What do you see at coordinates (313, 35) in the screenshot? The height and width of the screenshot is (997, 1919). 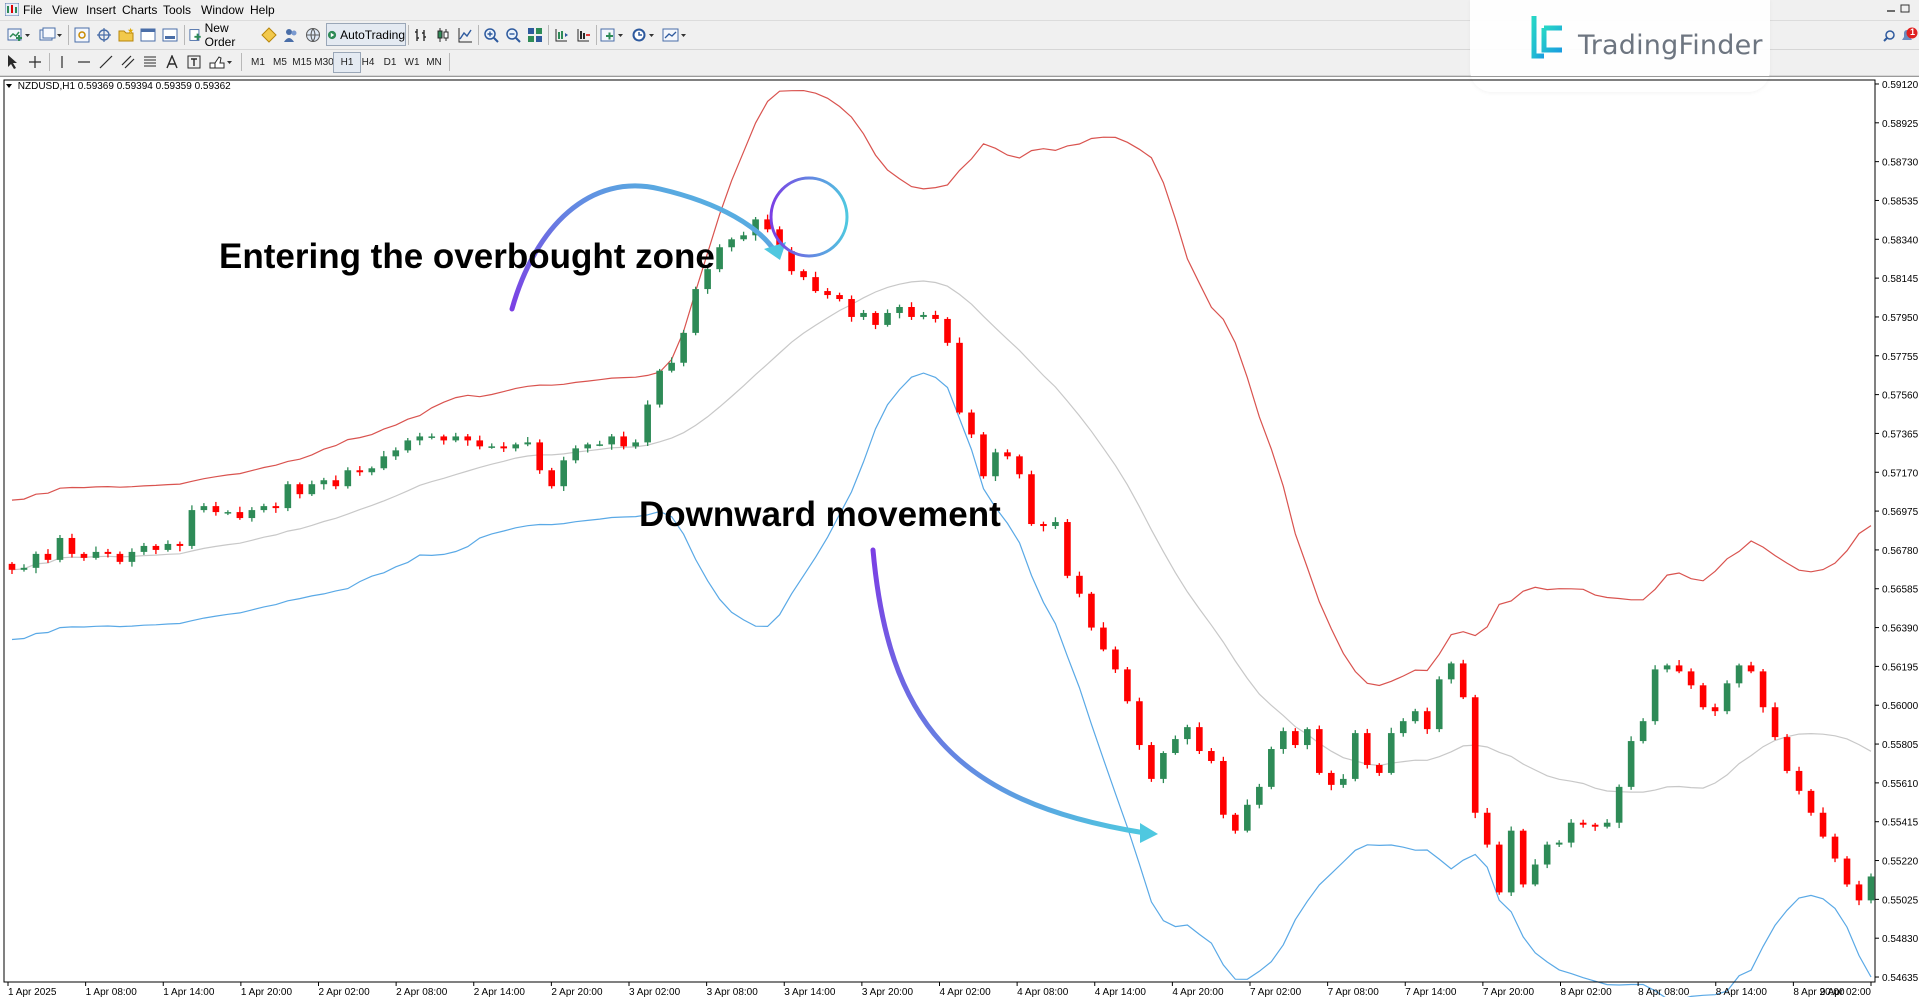 I see `market-button` at bounding box center [313, 35].